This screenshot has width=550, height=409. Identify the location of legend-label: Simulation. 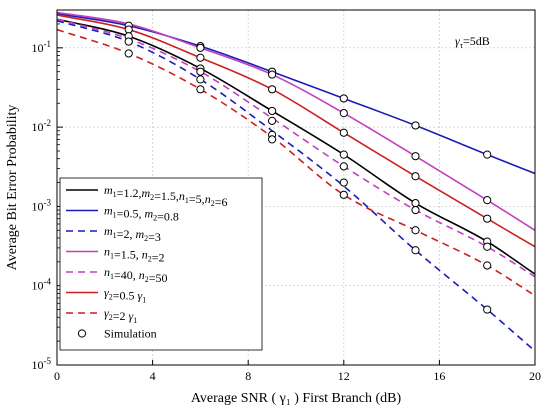
(130, 334).